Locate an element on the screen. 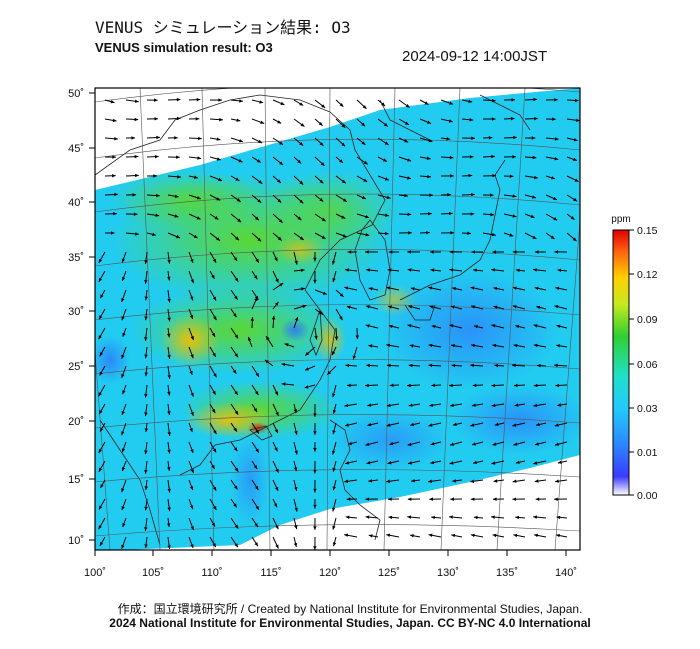 This screenshot has width=700, height=649. lon-label-105: 105˚ is located at coordinates (153, 573).